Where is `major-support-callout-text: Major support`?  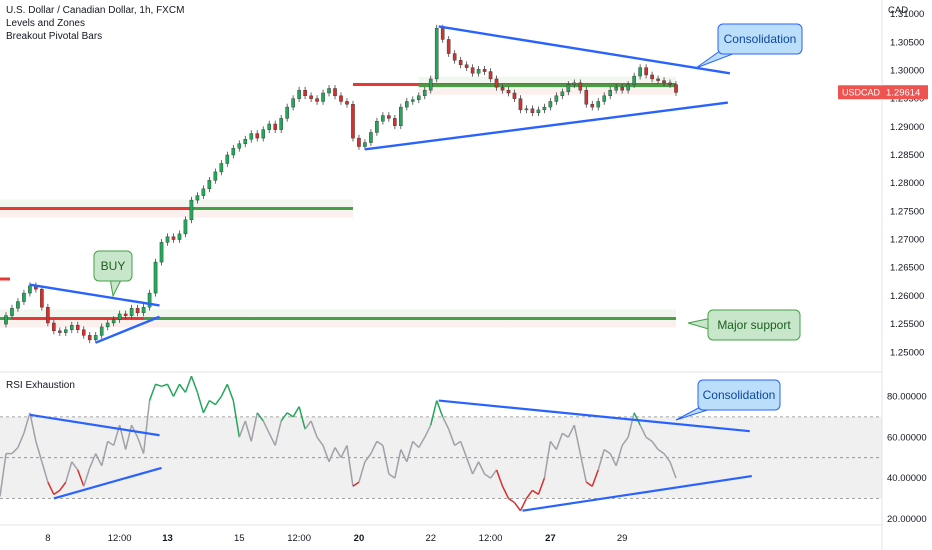
major-support-callout-text: Major support is located at coordinates (754, 325).